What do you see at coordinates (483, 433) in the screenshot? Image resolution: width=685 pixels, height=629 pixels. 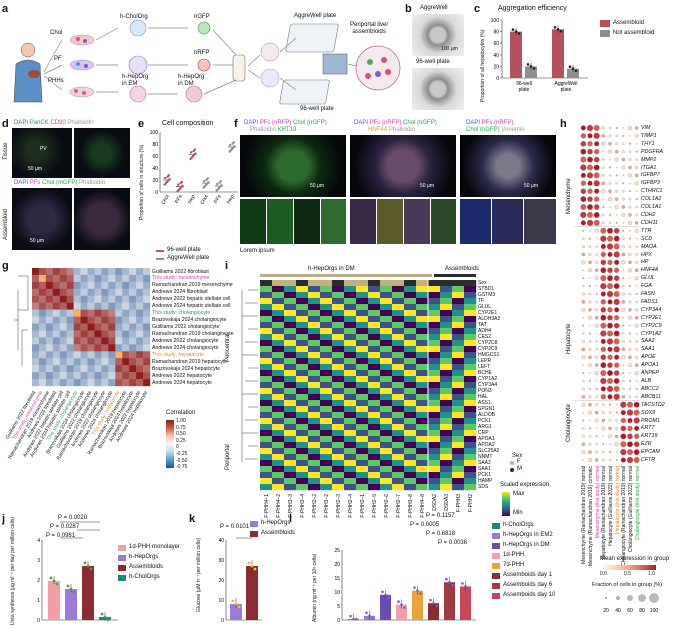 I see `i-gene-label: CRP` at bounding box center [483, 433].